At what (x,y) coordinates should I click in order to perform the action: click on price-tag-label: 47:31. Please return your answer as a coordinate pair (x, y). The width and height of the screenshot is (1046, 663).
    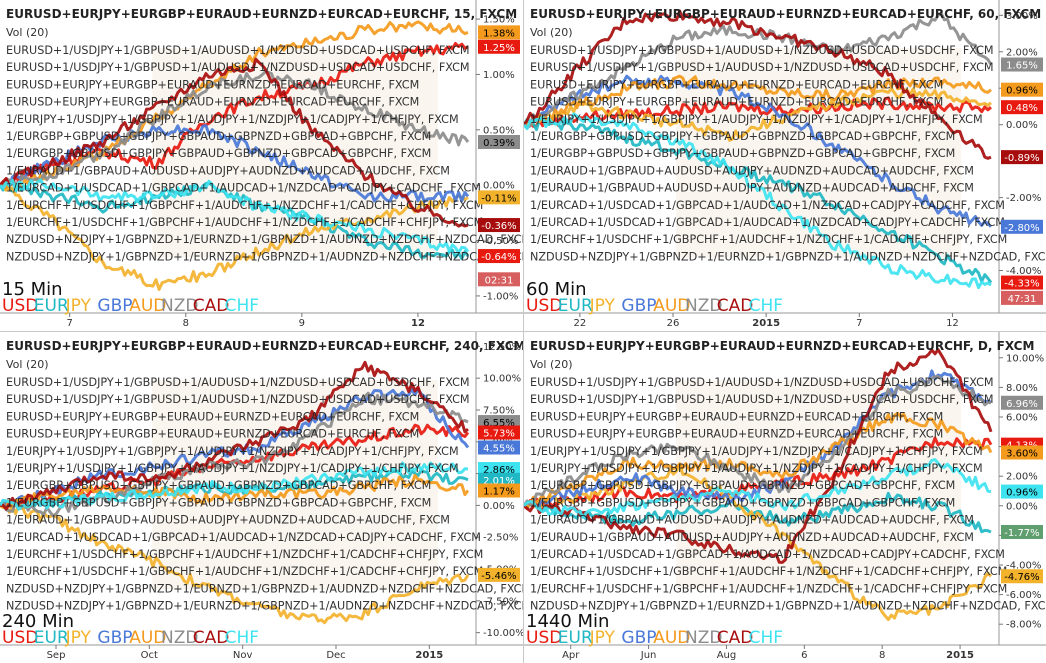
    Looking at the image, I should click on (1022, 299).